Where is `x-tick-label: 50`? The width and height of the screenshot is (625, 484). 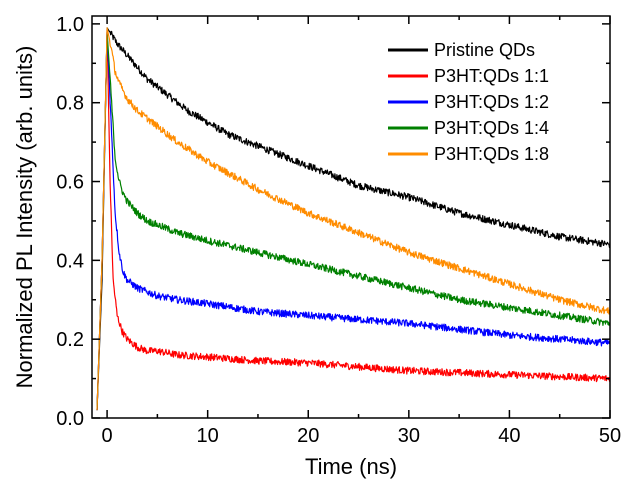
x-tick-label: 50 is located at coordinates (610, 436).